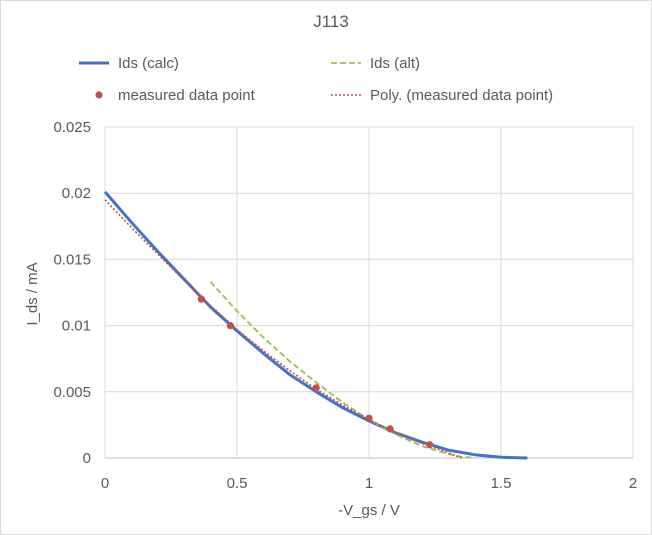  Describe the element at coordinates (76, 326) in the screenshot. I see `y-tick-label: 0.01` at that location.